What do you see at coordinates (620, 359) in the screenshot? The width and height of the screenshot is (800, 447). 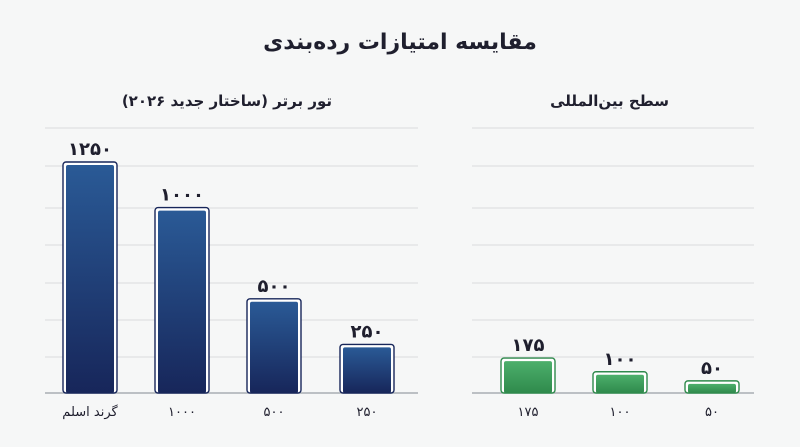 I see `right-bar-value-label: ۱۰۰` at bounding box center [620, 359].